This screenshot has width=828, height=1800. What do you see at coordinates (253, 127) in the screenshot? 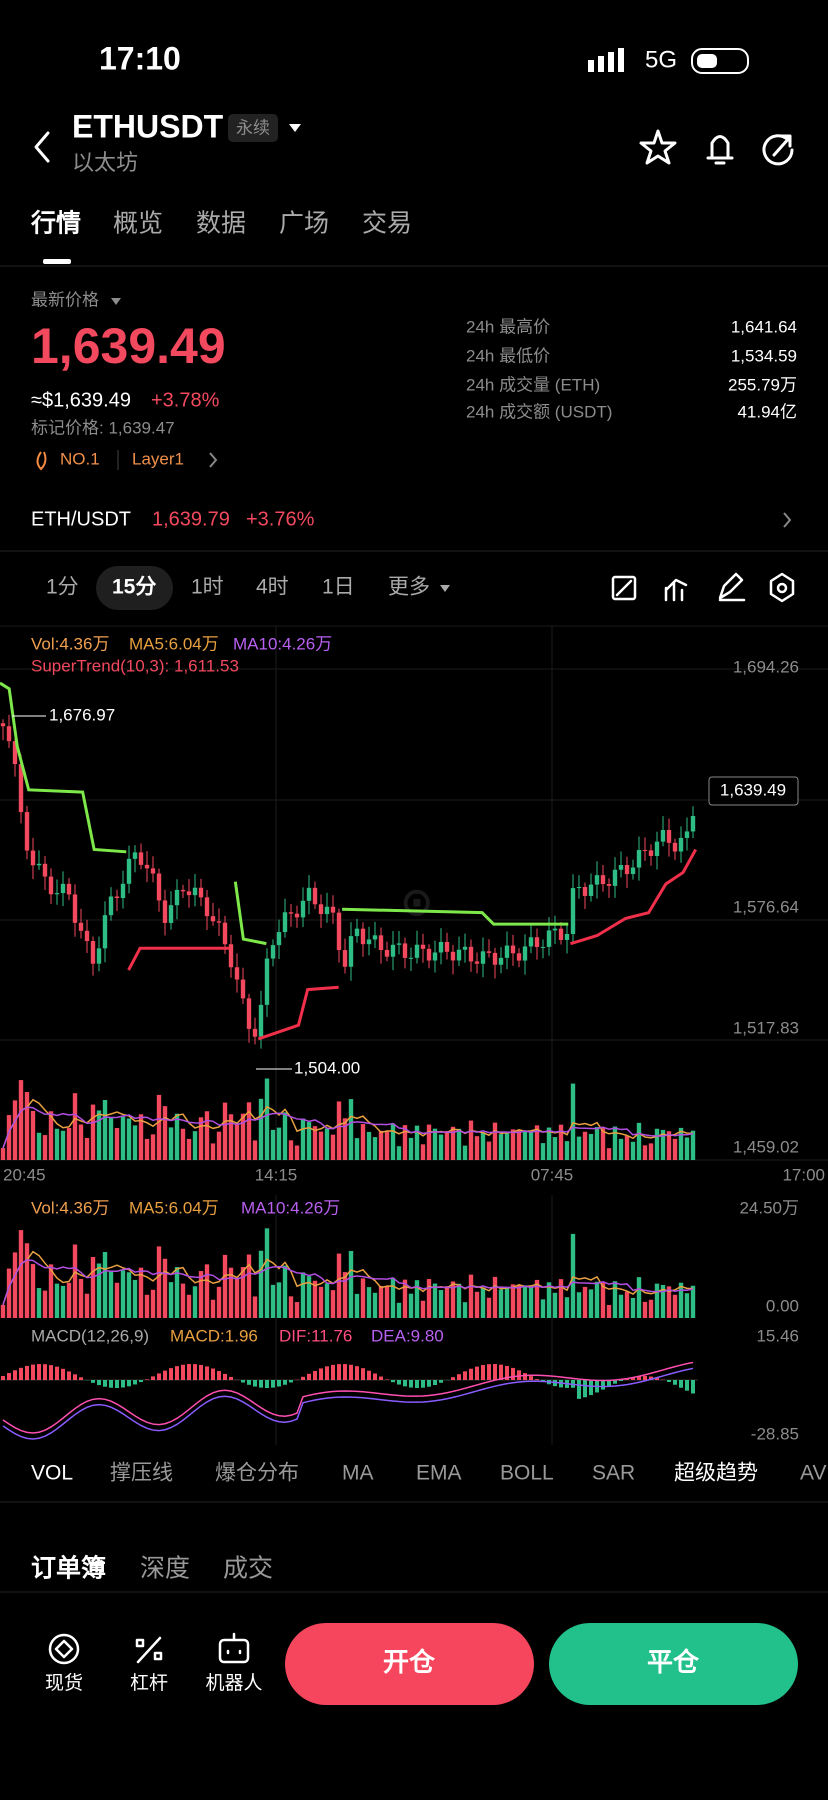
I see `badge: 永续` at bounding box center [253, 127].